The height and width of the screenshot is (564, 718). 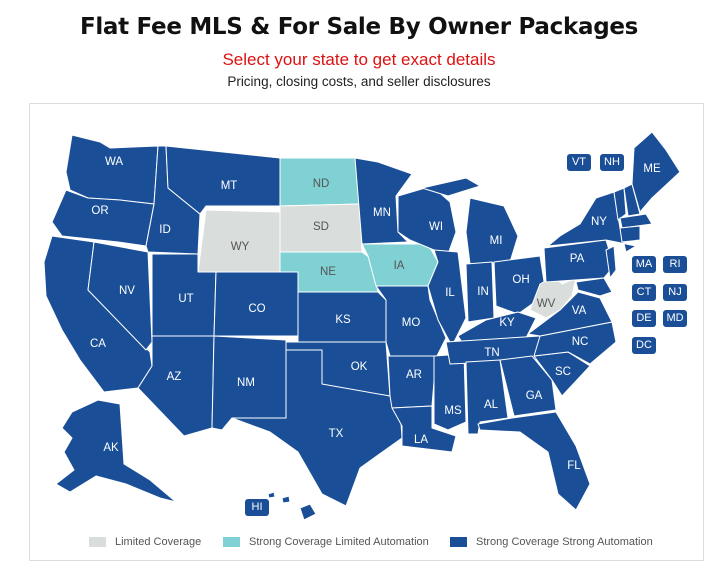 What do you see at coordinates (97, 542) in the screenshot?
I see `legend-swatch-limited` at bounding box center [97, 542].